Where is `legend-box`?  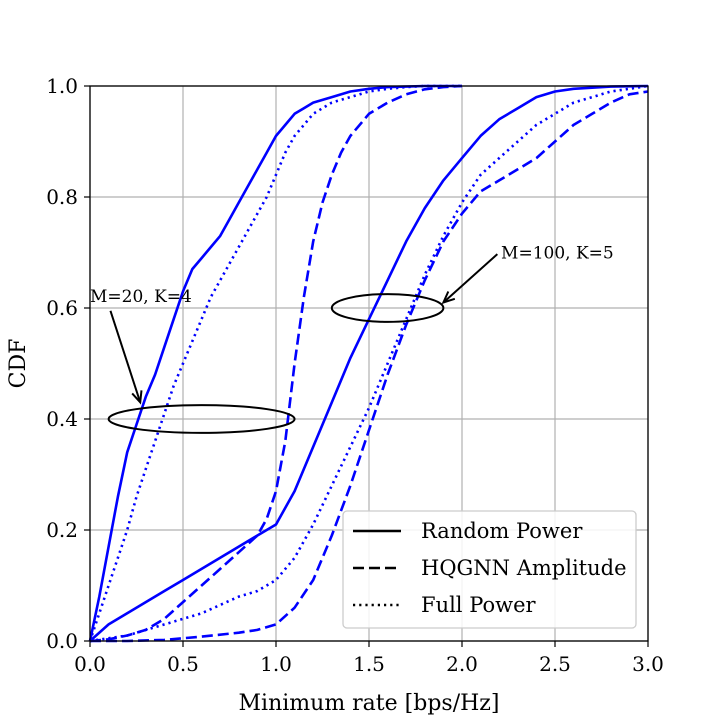 legend-box is located at coordinates (489, 569).